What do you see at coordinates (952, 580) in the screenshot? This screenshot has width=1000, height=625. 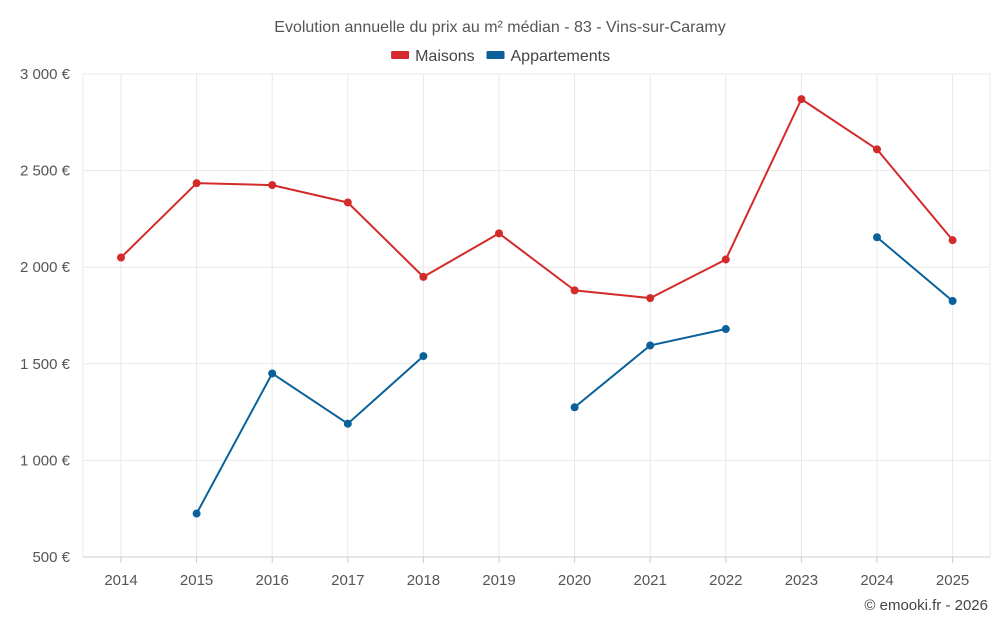 I see `x-tick-label: 2025` at bounding box center [952, 580].